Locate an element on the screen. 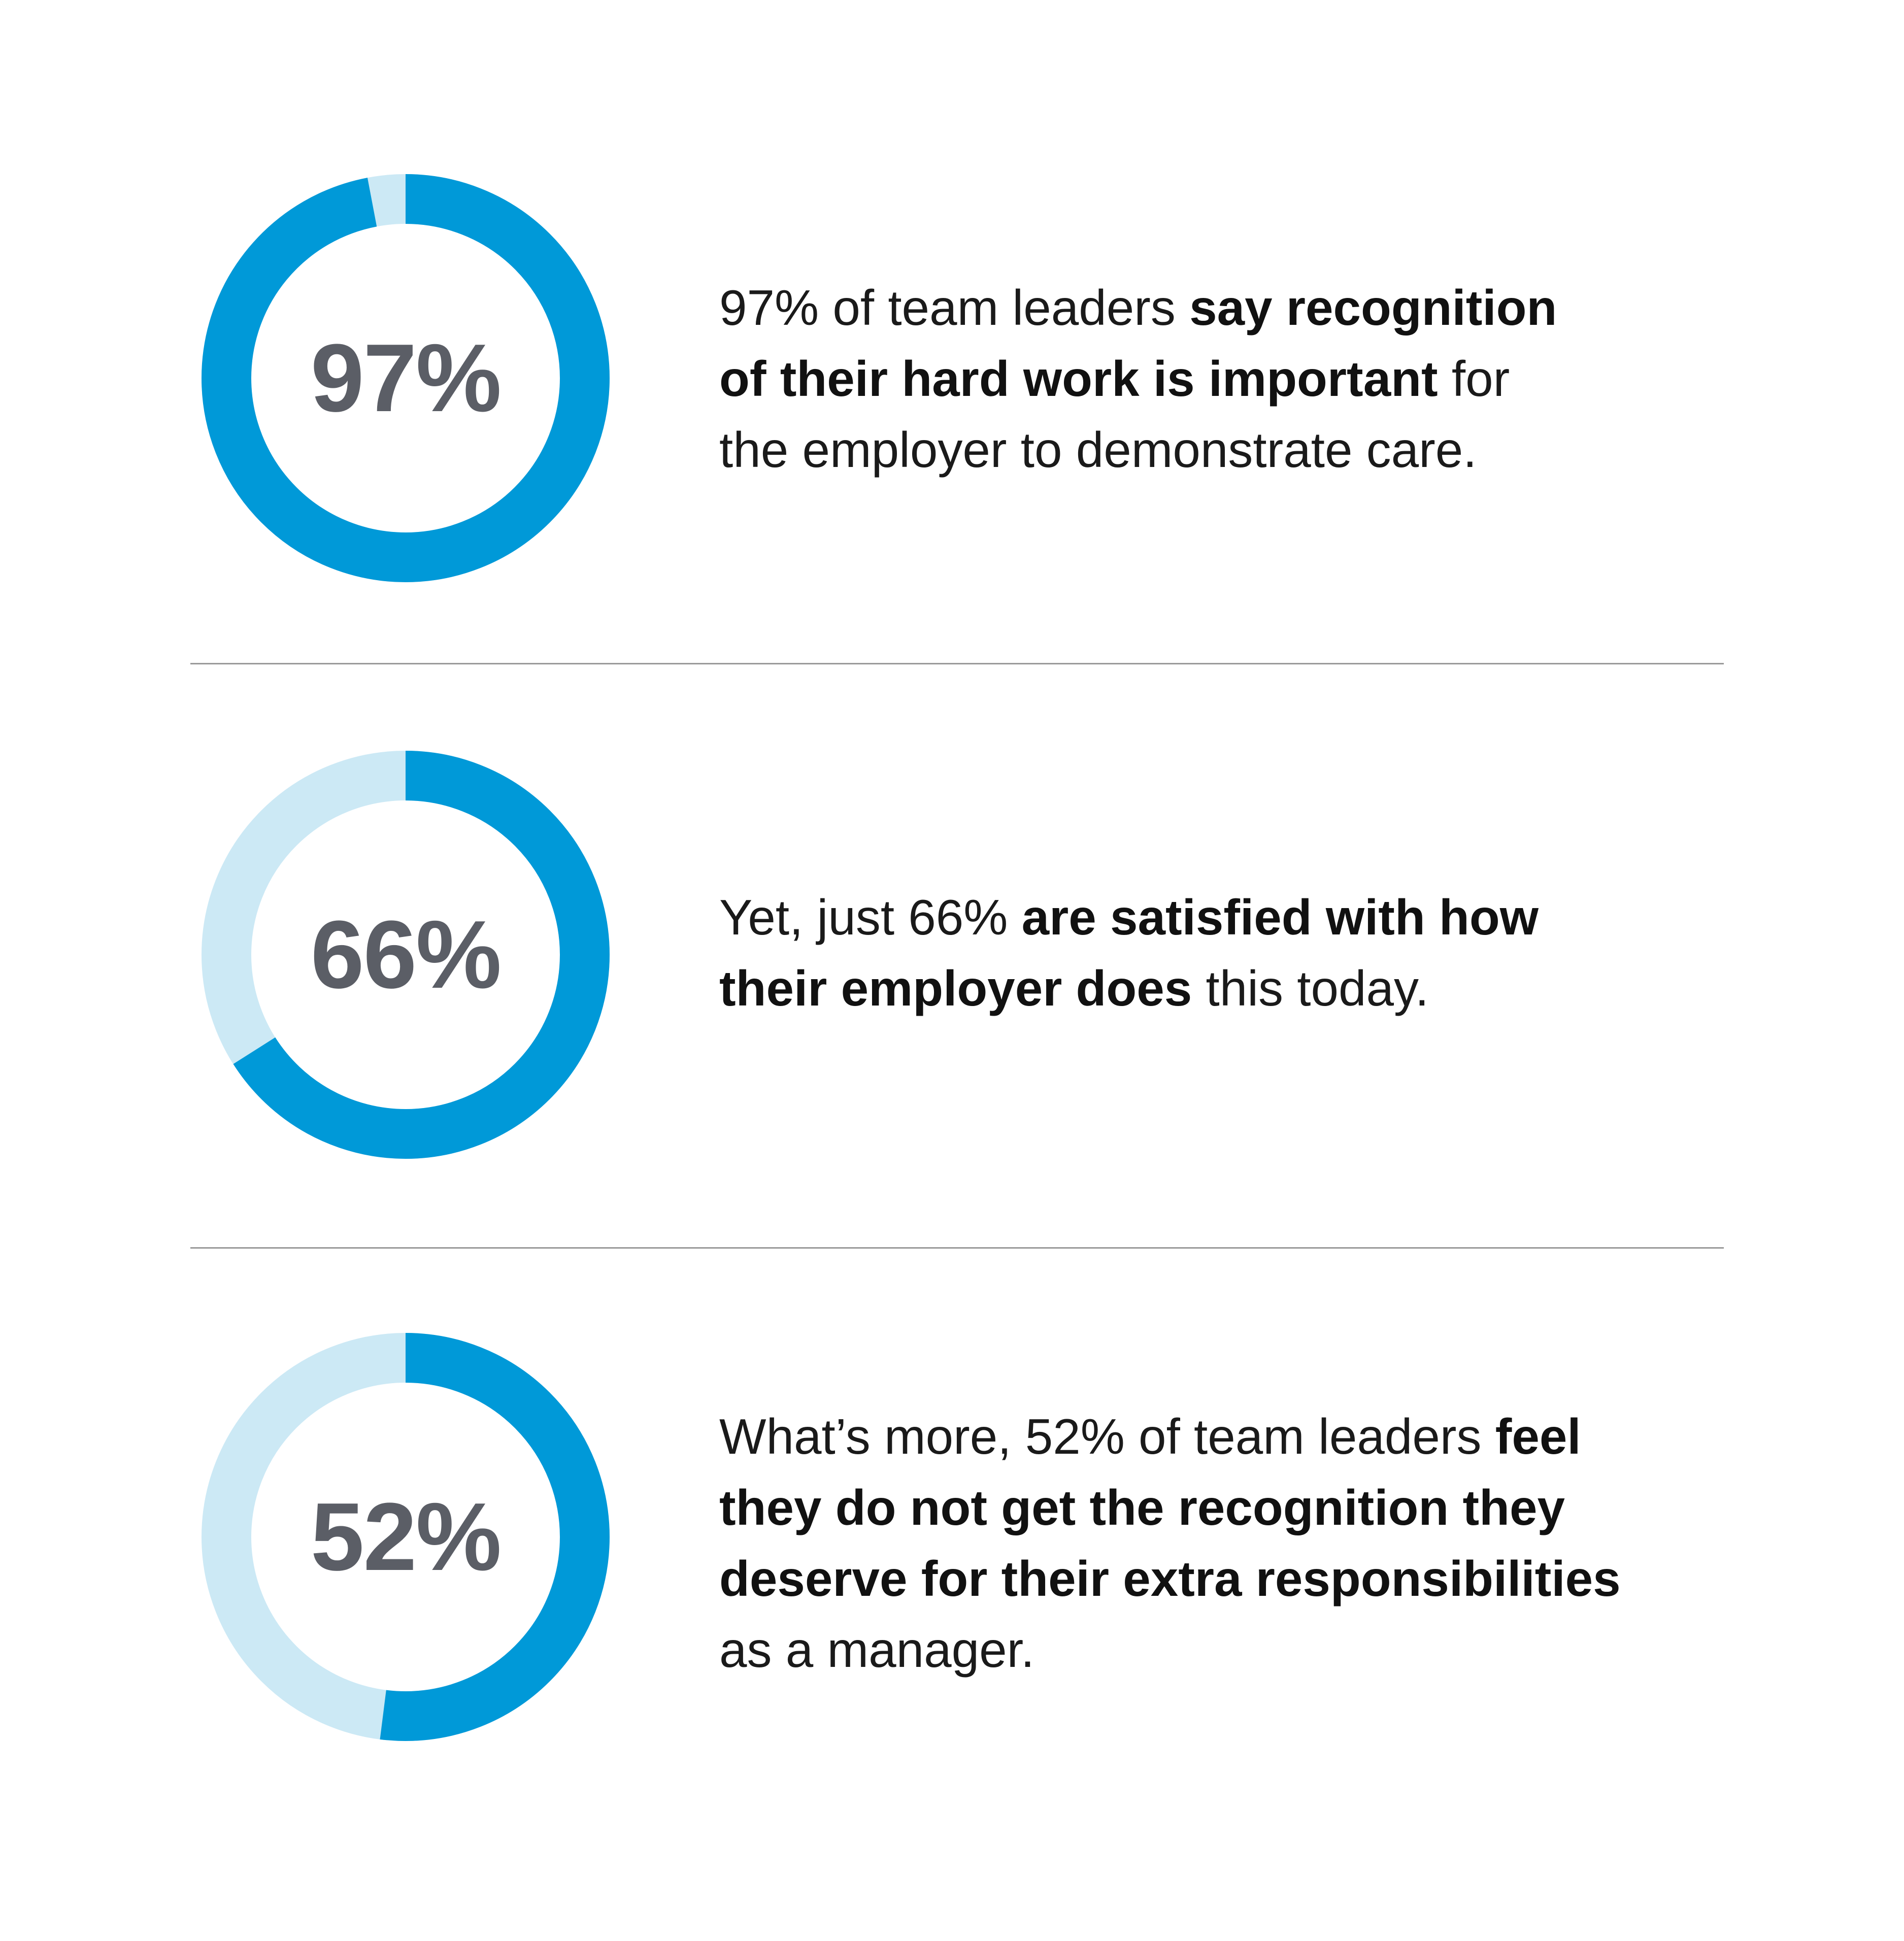  bold-text: feel is located at coordinates (1538, 1437).